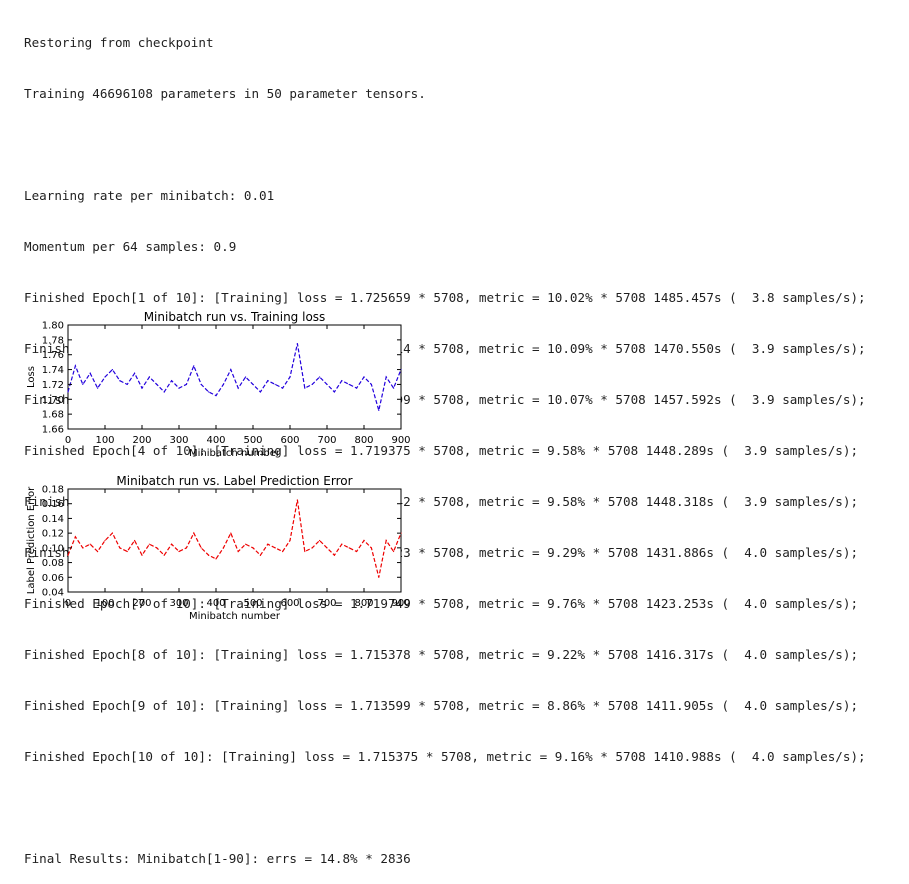  What do you see at coordinates (130, 246) in the screenshot?
I see `log-line-momentum: Momentum per 64 samples: 0.9` at bounding box center [130, 246].